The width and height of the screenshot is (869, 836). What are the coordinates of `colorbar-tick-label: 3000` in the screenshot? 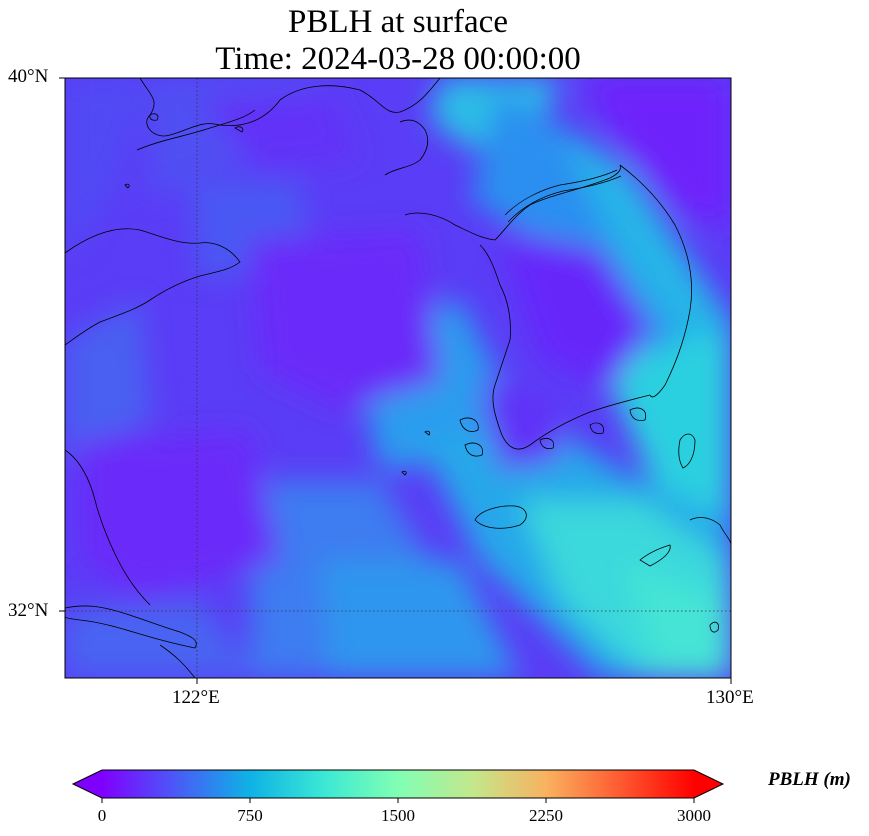 It's located at (694, 815).